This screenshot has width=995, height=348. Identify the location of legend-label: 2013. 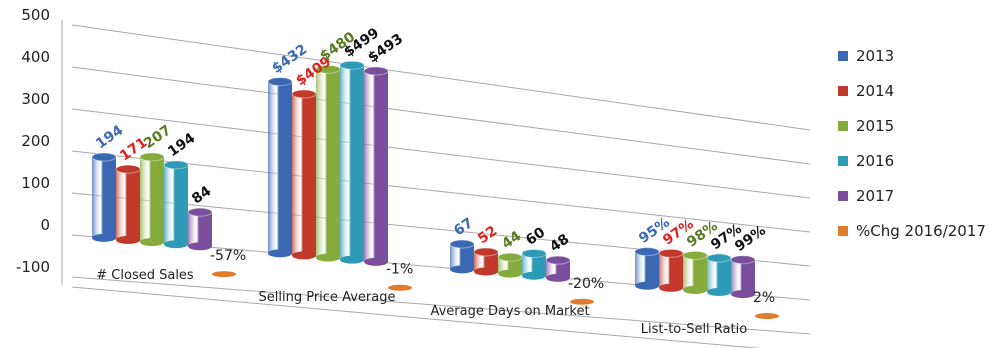
(875, 55).